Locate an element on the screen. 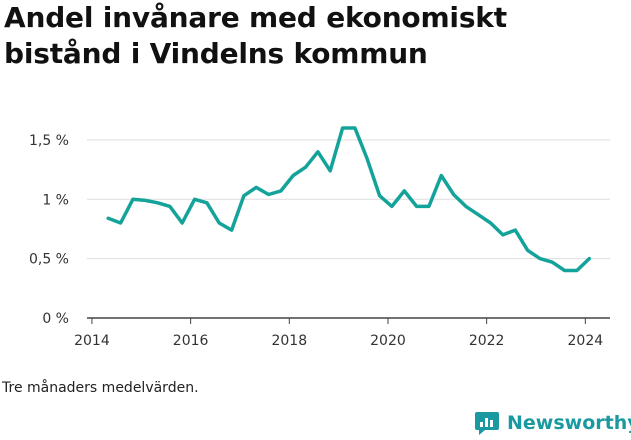 The height and width of the screenshot is (440, 631). y-tick-label: 0 % is located at coordinates (55, 319).